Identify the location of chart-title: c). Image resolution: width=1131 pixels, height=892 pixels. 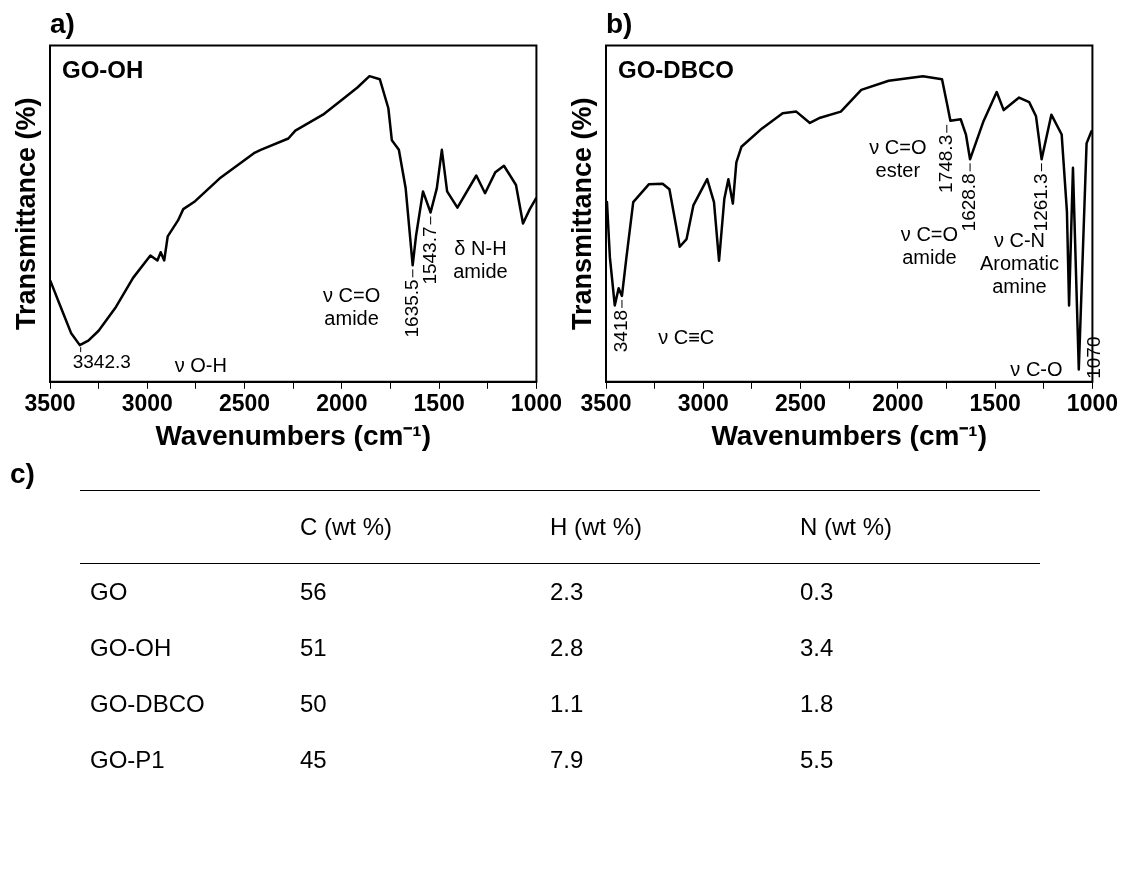
(23, 474).